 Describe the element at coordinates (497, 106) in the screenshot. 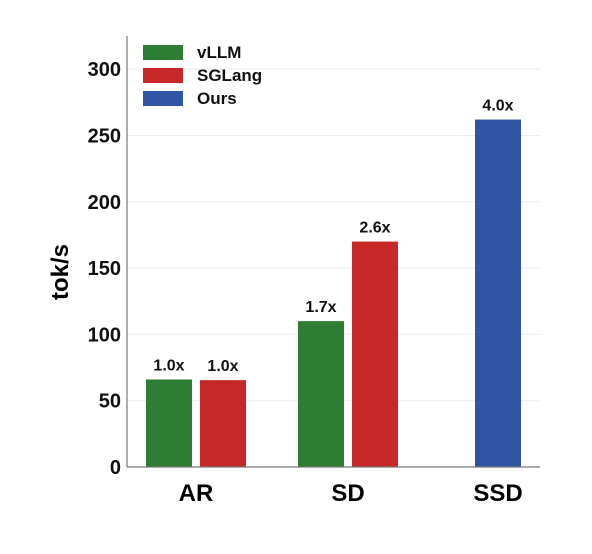

I see `data-label: 4.0x` at that location.